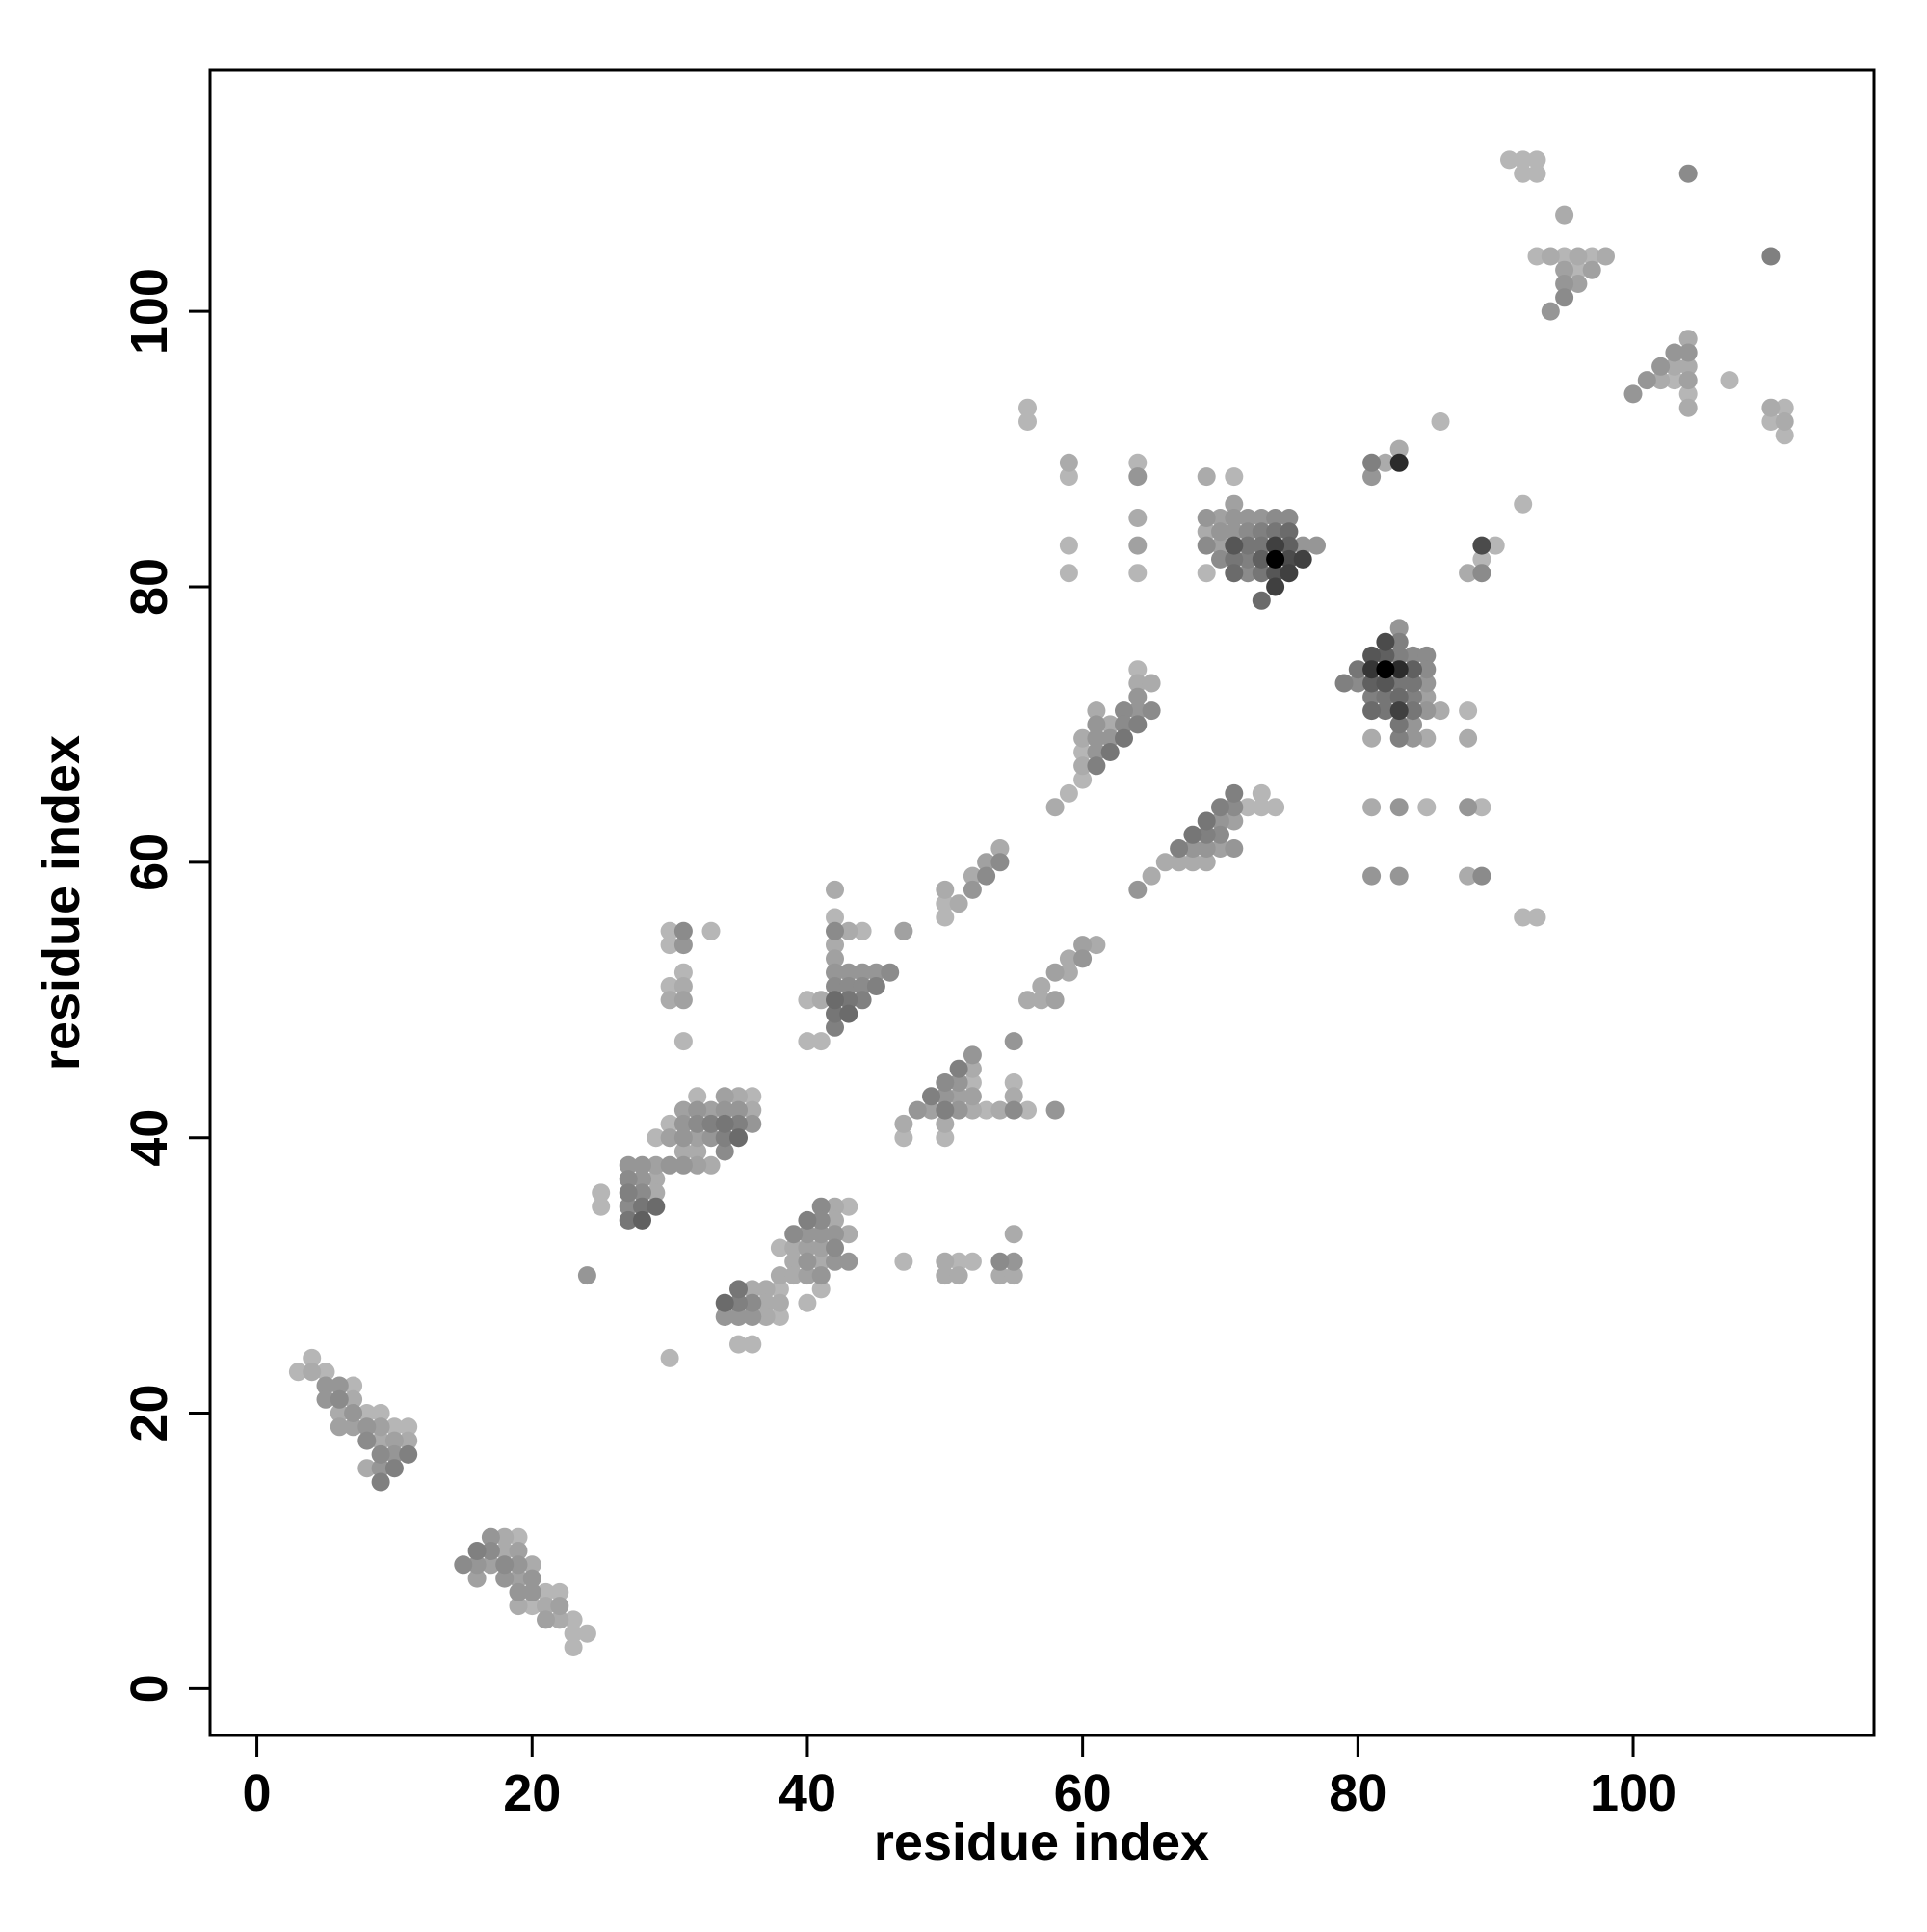 Image resolution: width=1927 pixels, height=1932 pixels. What do you see at coordinates (149, 1688) in the screenshot?
I see `y-tick-label: 0` at bounding box center [149, 1688].